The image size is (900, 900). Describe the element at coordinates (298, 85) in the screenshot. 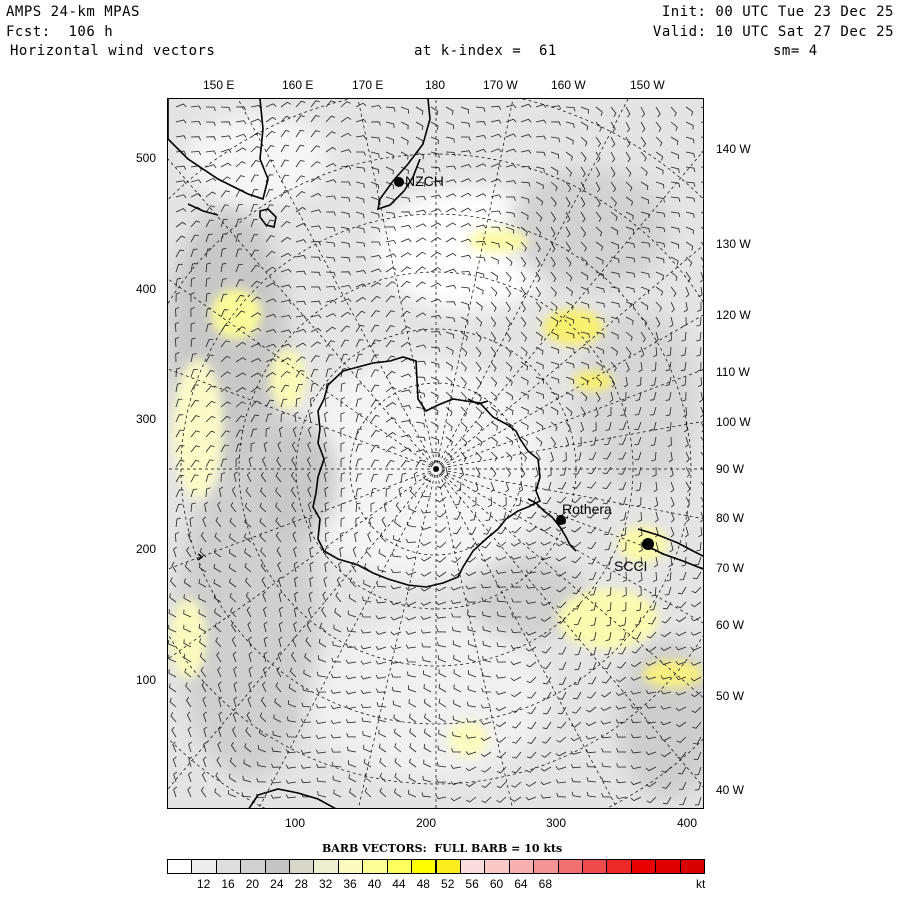

I see `top-lon-label: 160 E` at that location.